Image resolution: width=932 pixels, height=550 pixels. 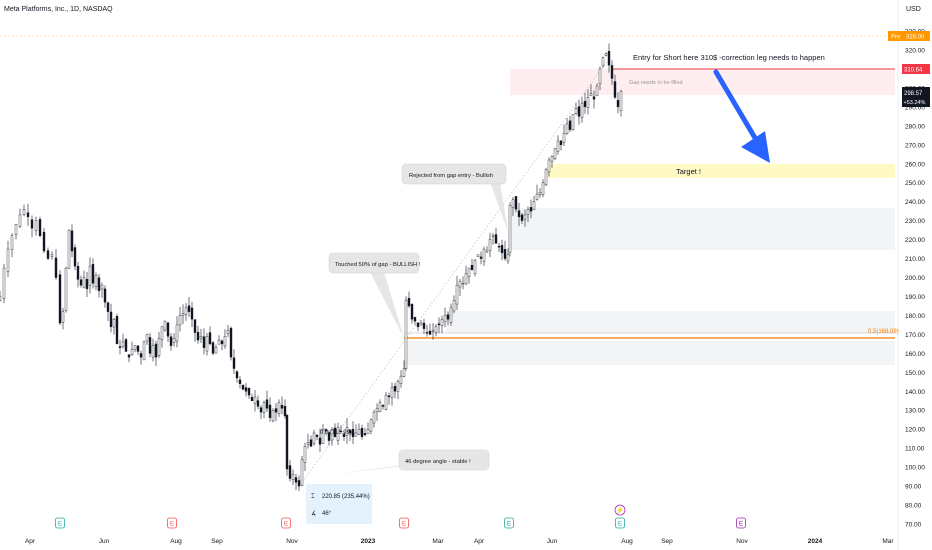 What do you see at coordinates (649, 353) in the screenshot?
I see `gray-zone-low` at bounding box center [649, 353].